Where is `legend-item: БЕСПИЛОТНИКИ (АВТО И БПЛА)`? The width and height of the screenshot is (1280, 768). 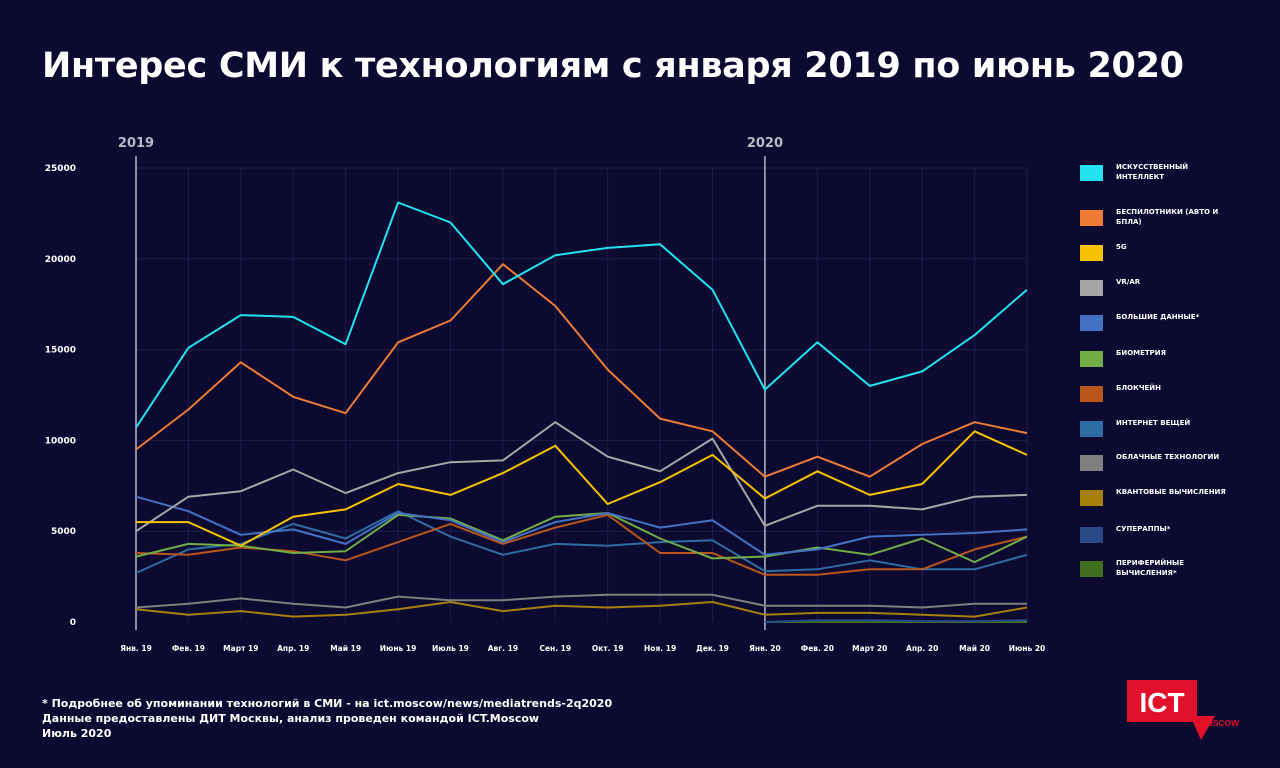
legend-item: БЕСПИЛОТНИКИ (АВТО И БПЛА) is located at coordinates (1158, 217).